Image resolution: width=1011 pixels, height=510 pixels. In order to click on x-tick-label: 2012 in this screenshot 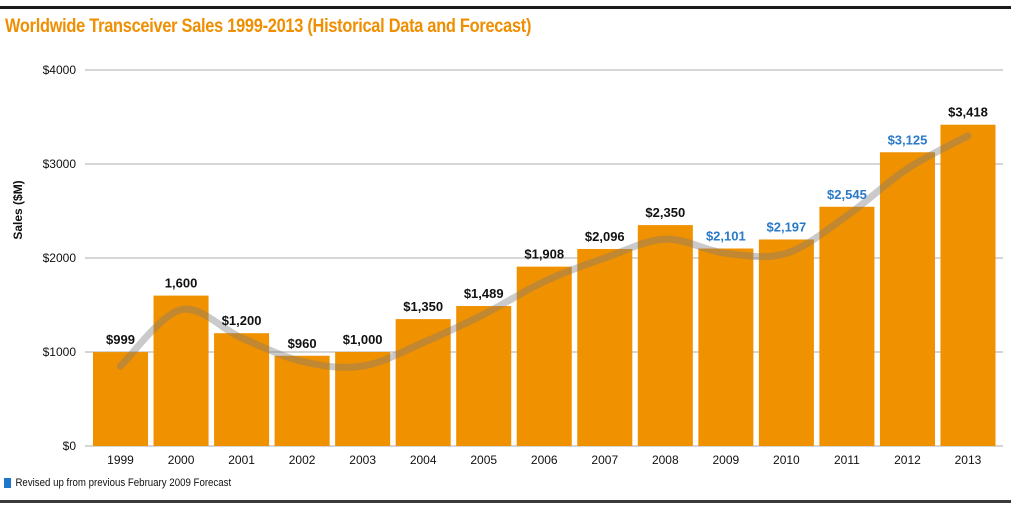, I will do `click(907, 460)`.